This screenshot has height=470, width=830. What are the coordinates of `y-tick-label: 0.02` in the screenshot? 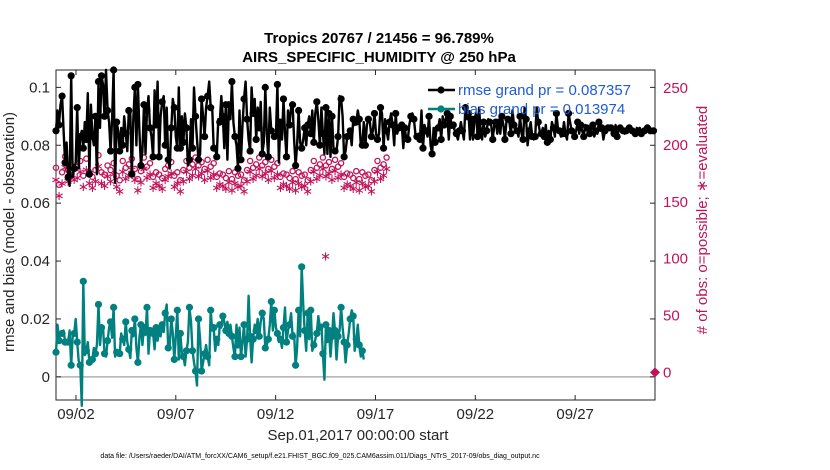 It's located at (35, 319).